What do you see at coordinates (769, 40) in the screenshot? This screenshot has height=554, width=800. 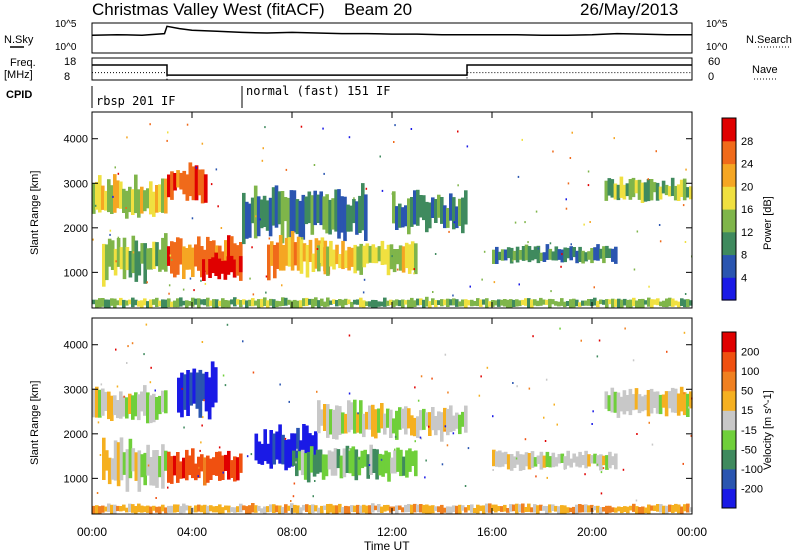 I see `nsearch-label: N.Search` at bounding box center [769, 40].